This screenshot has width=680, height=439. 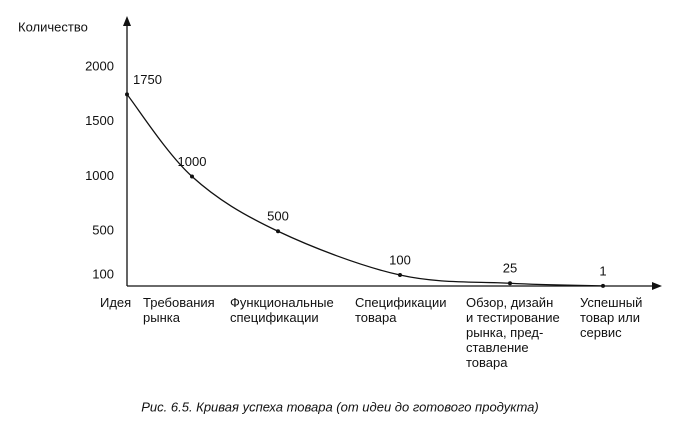 I want to click on x-tick-label-line: рынка, so click(x=162, y=317).